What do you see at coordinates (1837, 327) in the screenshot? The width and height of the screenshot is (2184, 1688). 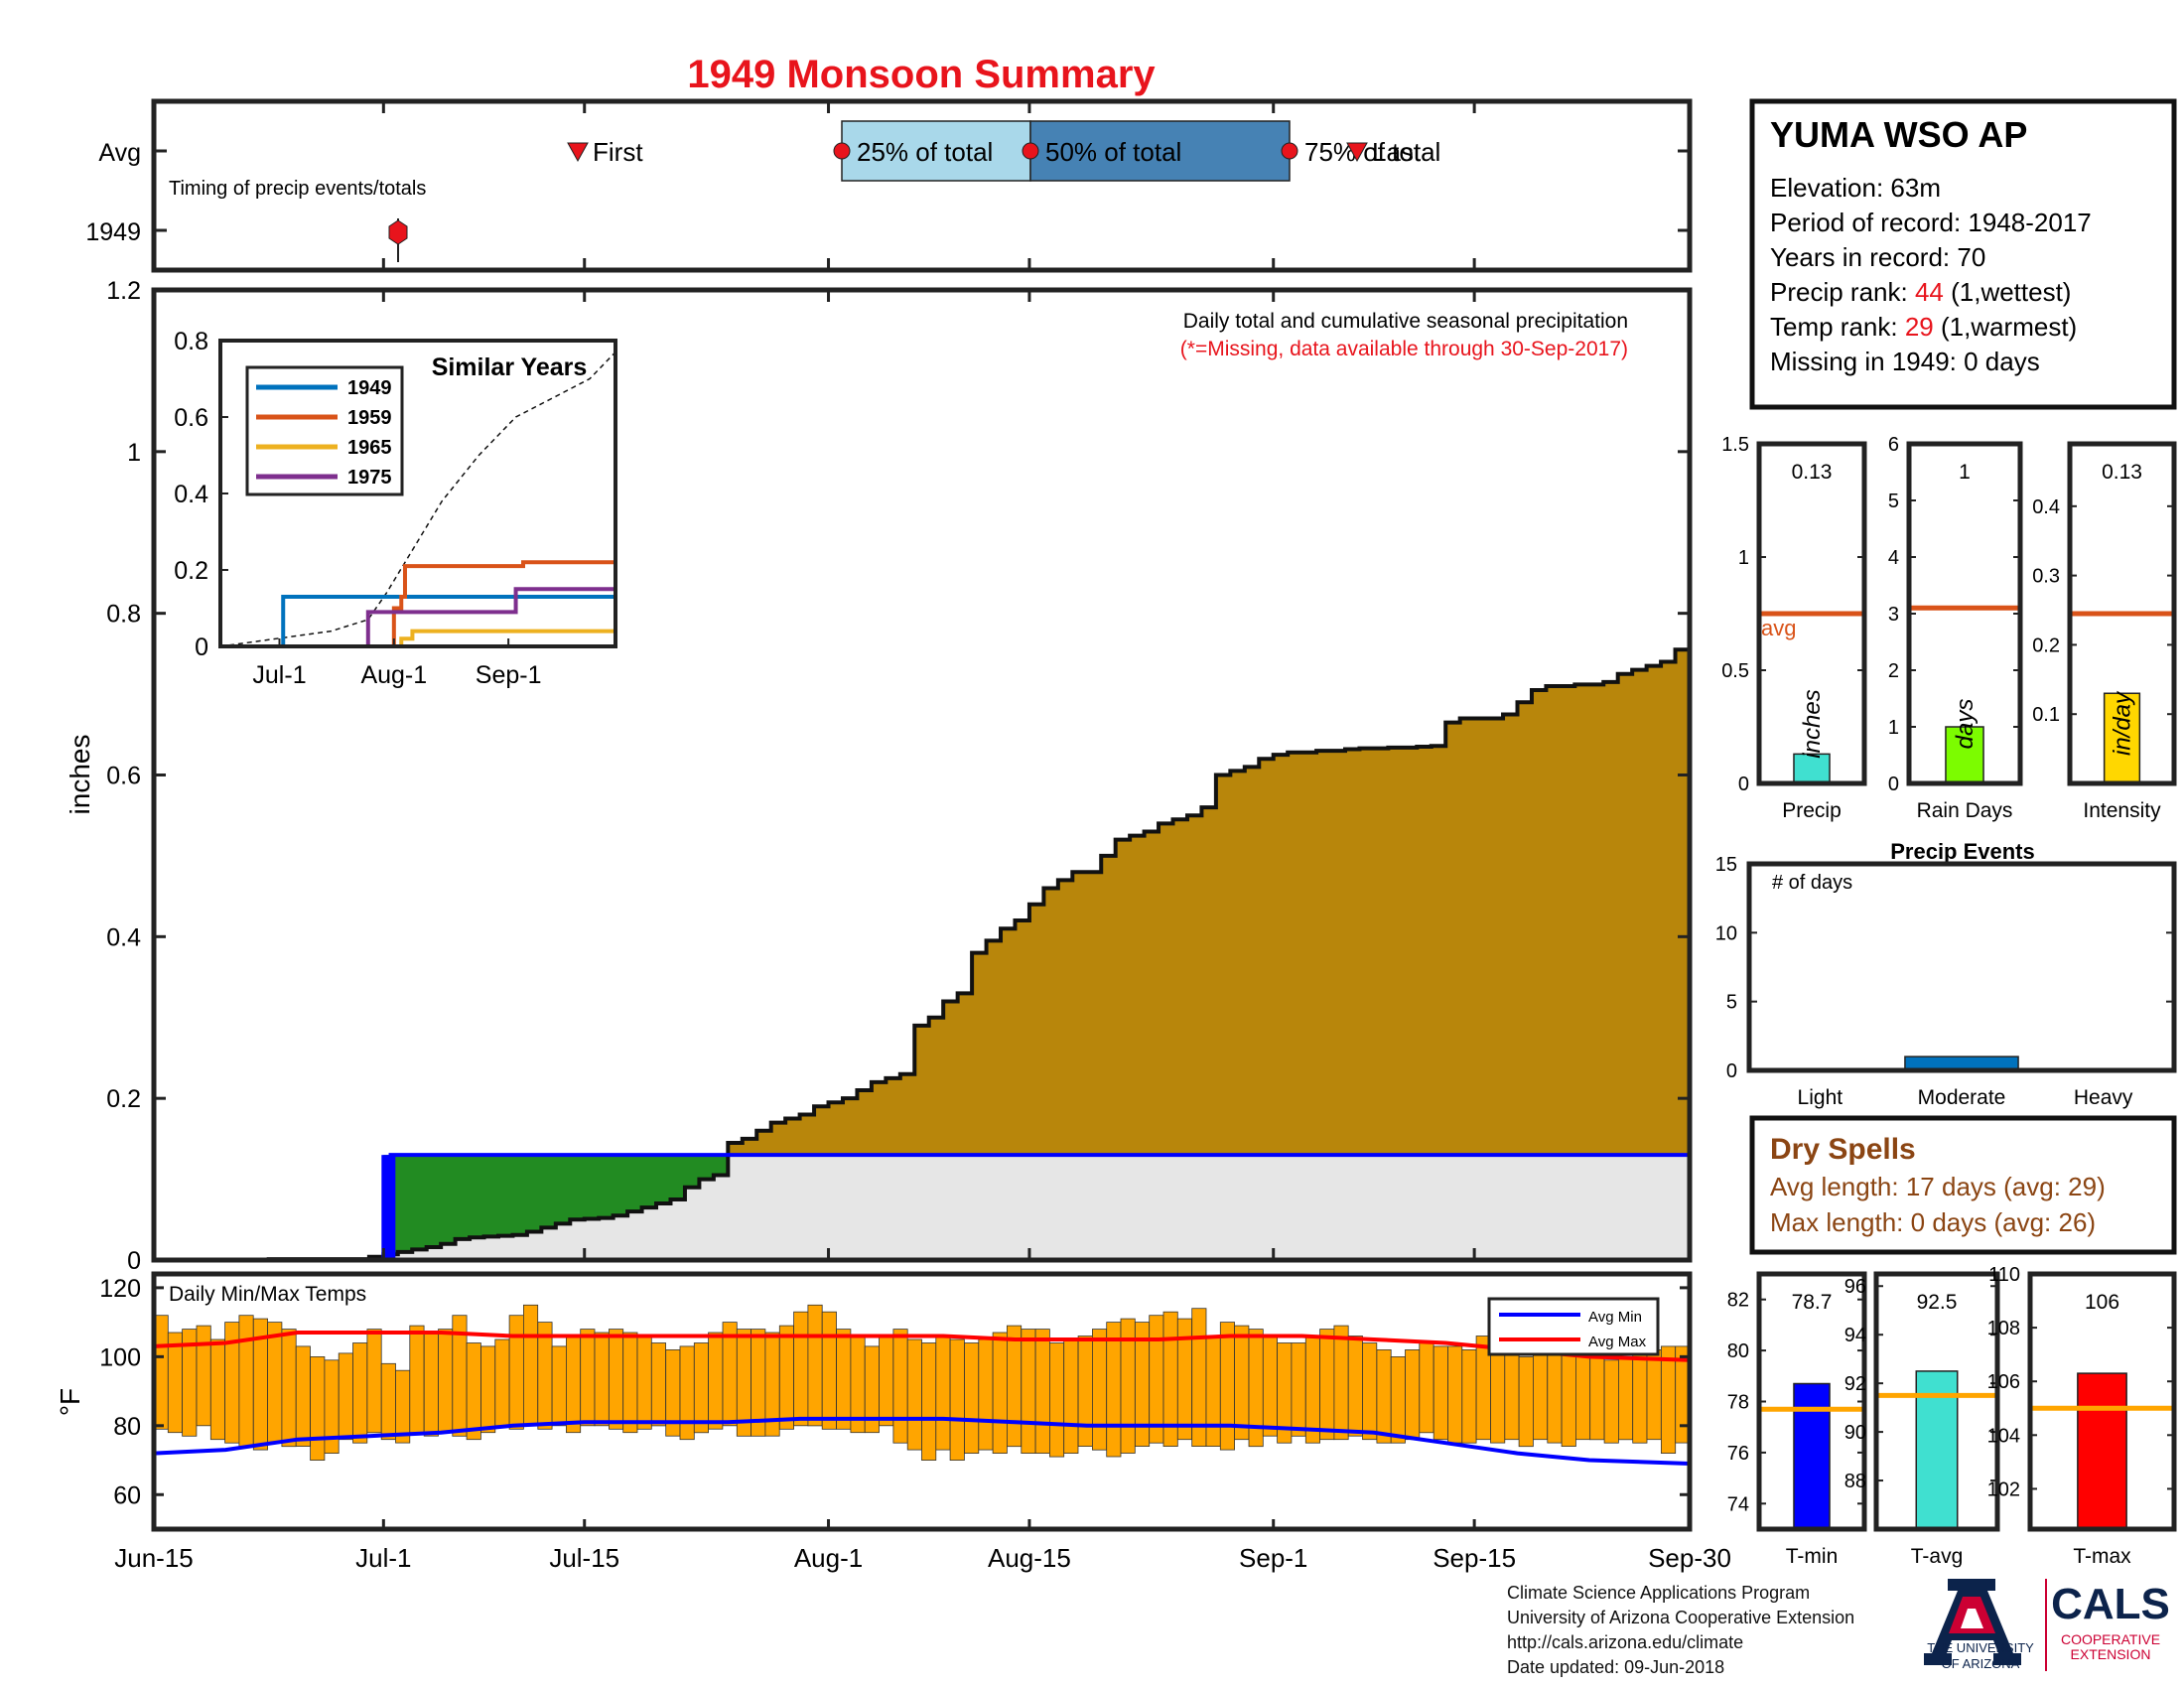 I see `temp-rank-prefix: Temp rank:` at bounding box center [1837, 327].